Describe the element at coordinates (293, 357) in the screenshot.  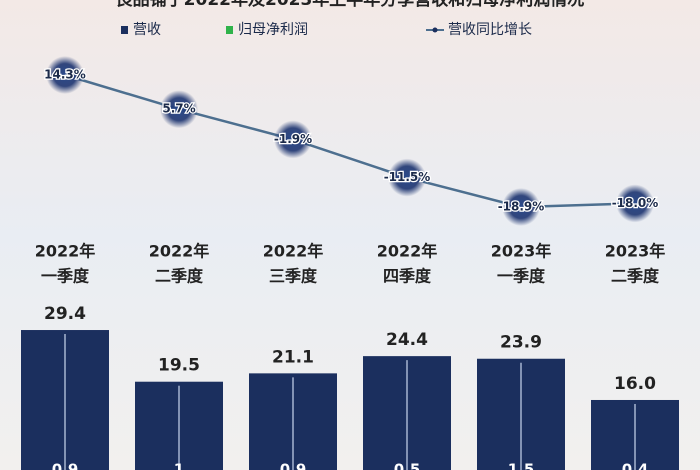
I see `bar-value-label: 21.1` at that location.